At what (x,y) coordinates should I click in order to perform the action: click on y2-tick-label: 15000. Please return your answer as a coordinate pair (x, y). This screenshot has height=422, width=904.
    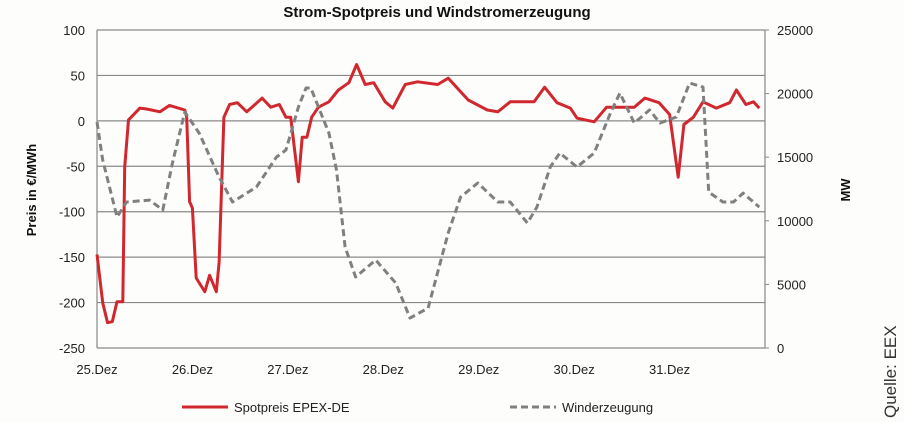
    Looking at the image, I should click on (795, 157).